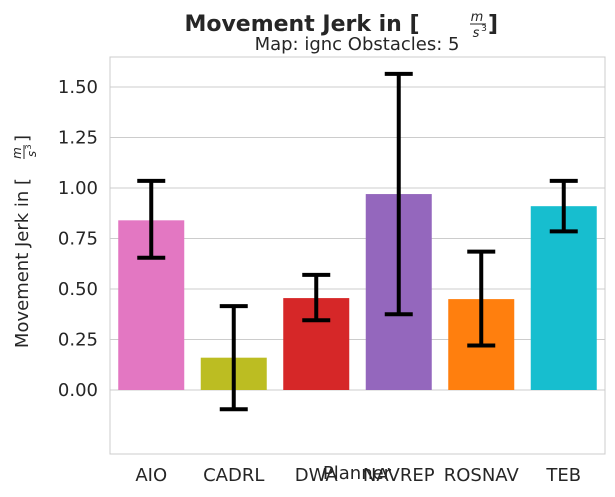 This screenshot has height=497, width=615. I want to click on y-tick-label: 0.75, so click(78, 239).